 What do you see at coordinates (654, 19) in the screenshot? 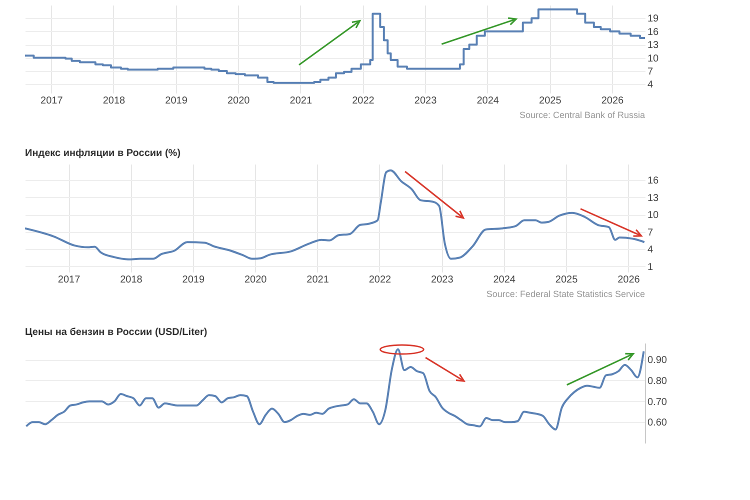
I see `y-tick-label: 19` at bounding box center [654, 19].